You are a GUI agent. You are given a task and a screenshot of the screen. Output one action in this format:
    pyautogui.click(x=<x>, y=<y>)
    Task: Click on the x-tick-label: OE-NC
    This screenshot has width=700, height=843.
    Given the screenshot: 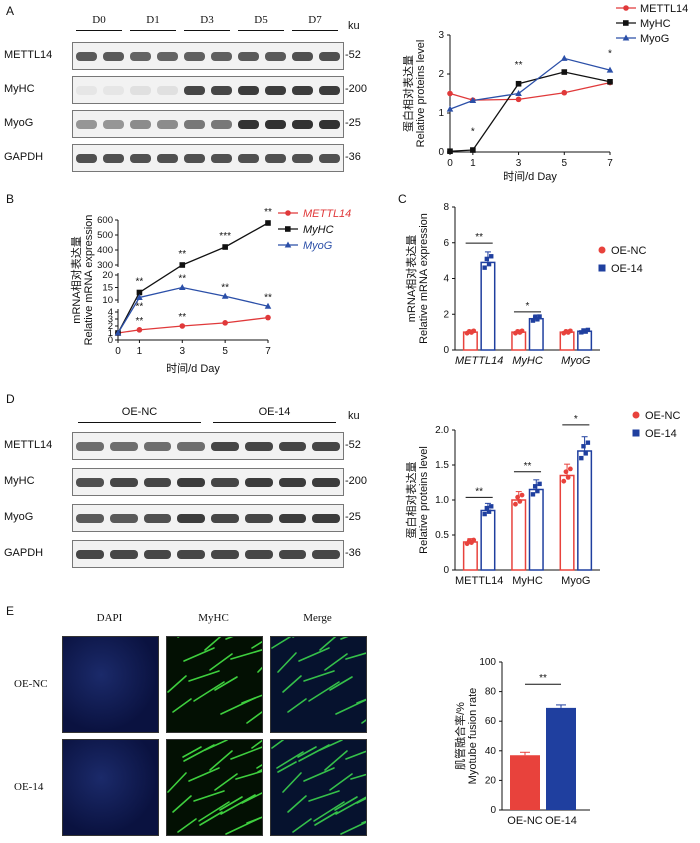 What is the action you would take?
    pyautogui.click(x=525, y=821)
    